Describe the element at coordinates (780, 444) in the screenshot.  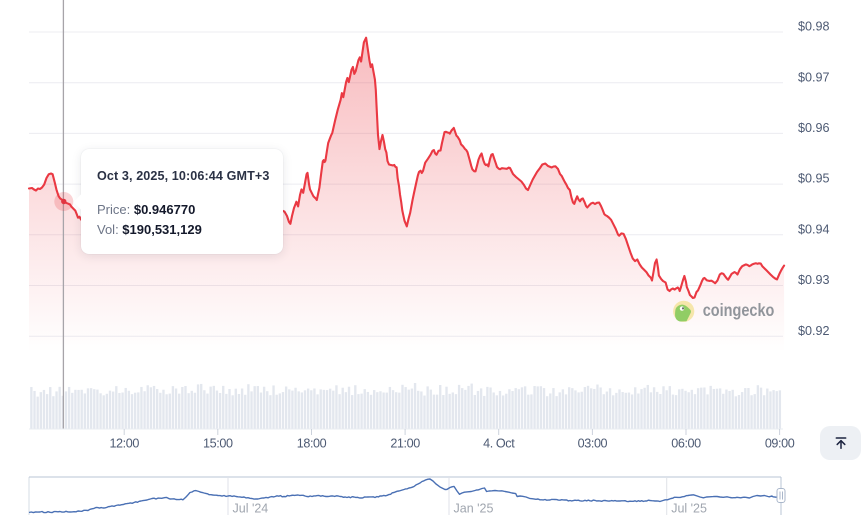
I see `svg-text: 09:00` at that location.